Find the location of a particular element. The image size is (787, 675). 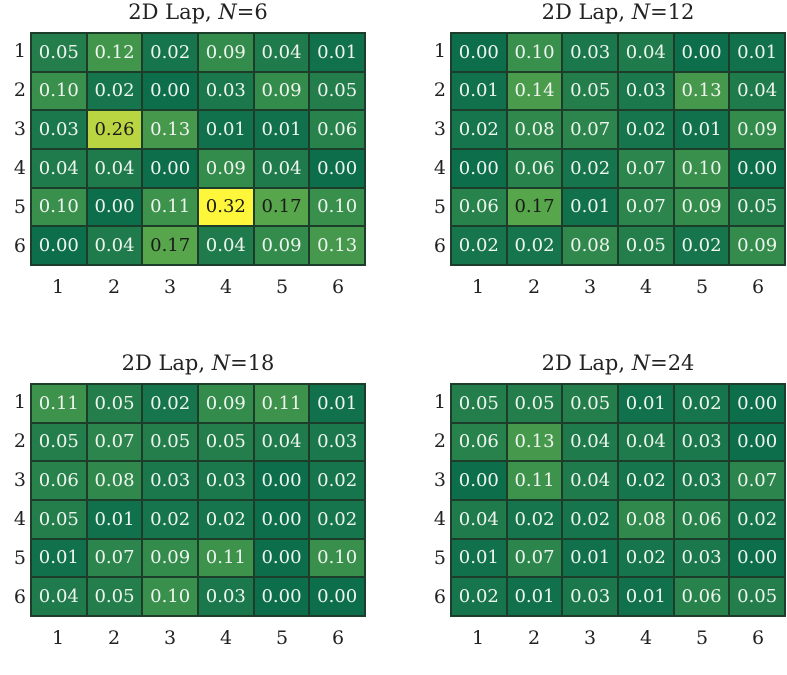

heatmap-cell-r2-c6: 0.04 is located at coordinates (757, 91).